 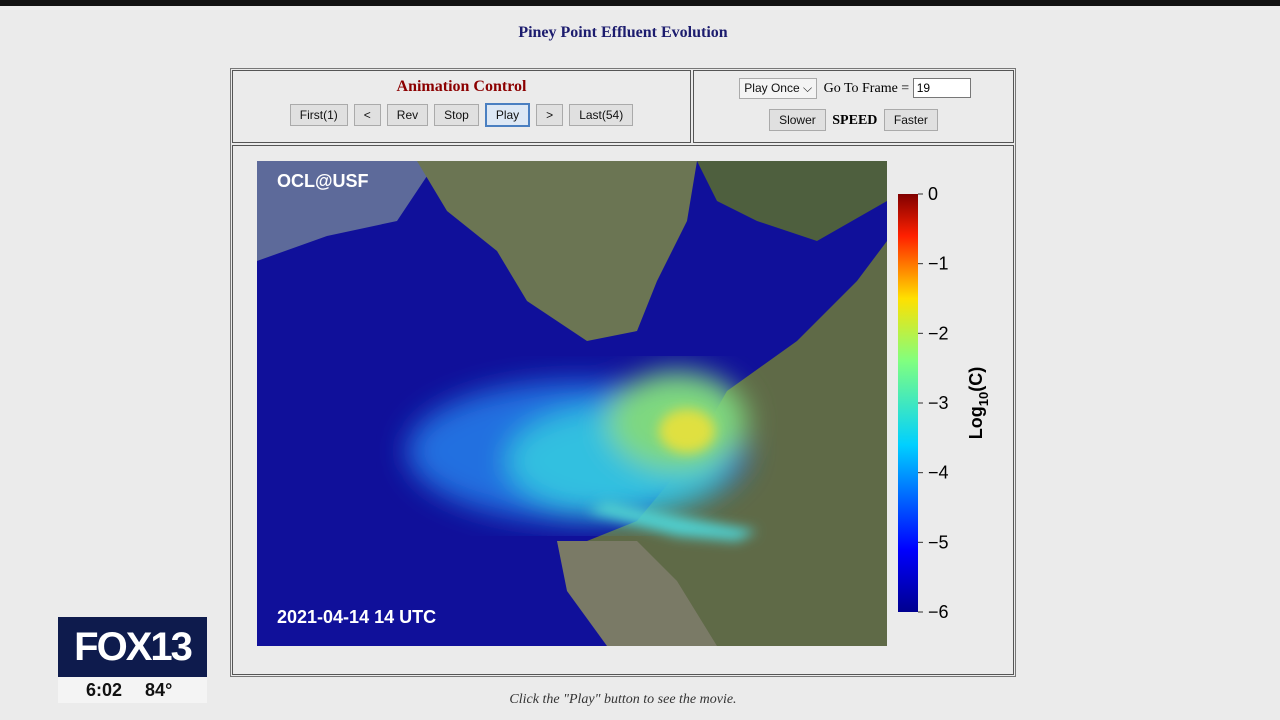 What do you see at coordinates (623, 32) in the screenshot?
I see `page-title: Piney Point Effluent Evolution` at bounding box center [623, 32].